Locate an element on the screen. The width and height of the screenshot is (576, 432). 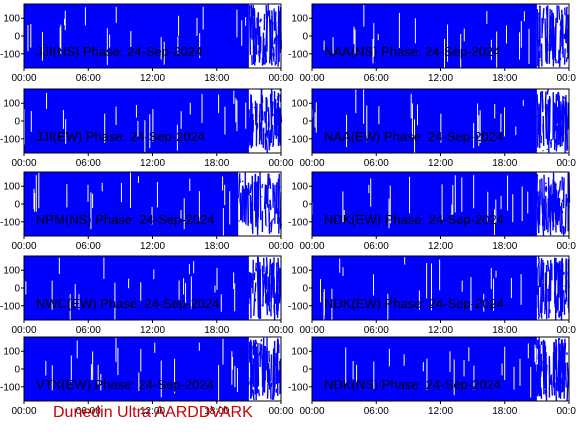
panel-title: VTX(EW) Phase: 24-Sep-2024 is located at coordinates (125, 384).